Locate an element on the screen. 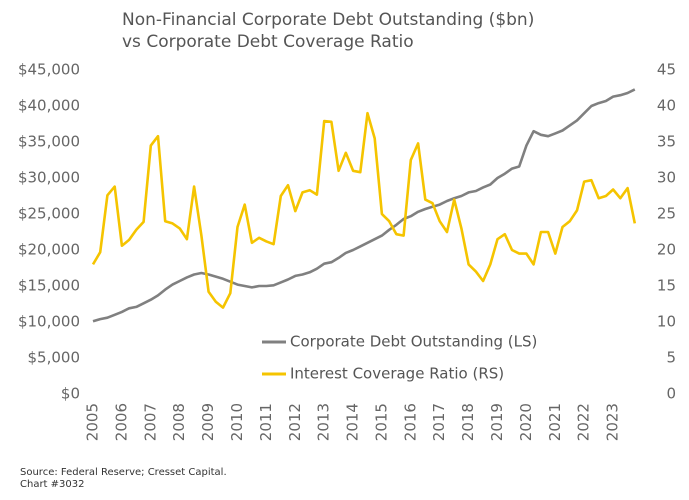 The height and width of the screenshot is (500, 689). y-tick-label: $5,000 is located at coordinates (54, 358).